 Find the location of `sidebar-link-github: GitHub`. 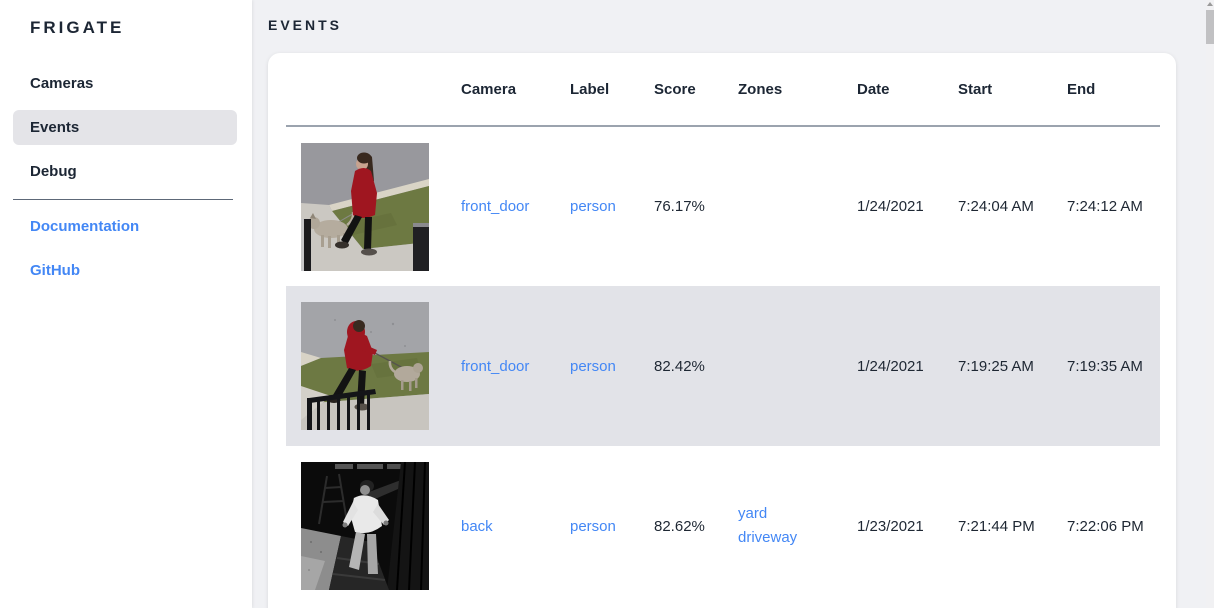

sidebar-link-github: GitHub is located at coordinates (55, 270).